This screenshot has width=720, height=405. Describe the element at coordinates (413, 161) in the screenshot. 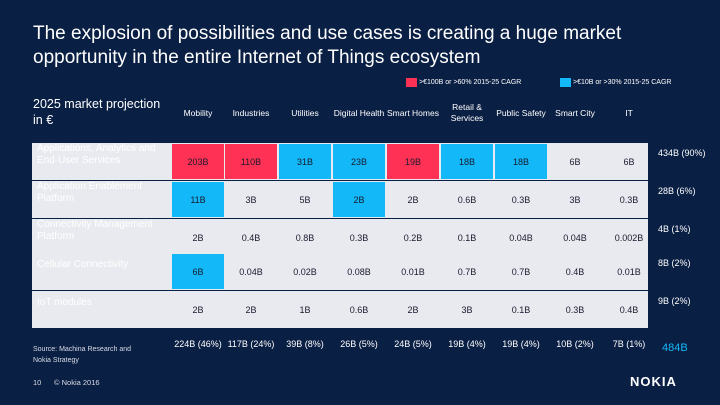

I see `table-cell: 19B` at that location.